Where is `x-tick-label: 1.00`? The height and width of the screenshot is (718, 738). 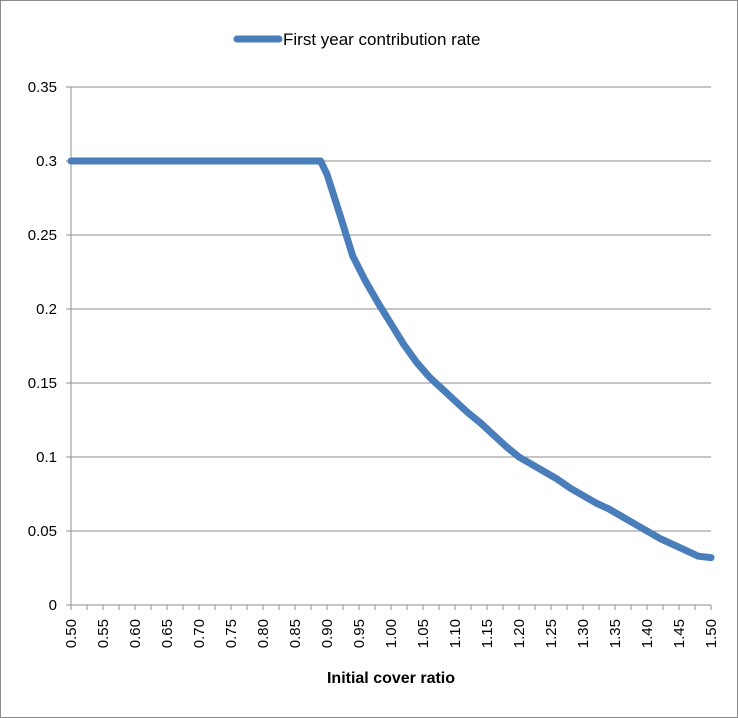
x-tick-label: 1.00 is located at coordinates (391, 633).